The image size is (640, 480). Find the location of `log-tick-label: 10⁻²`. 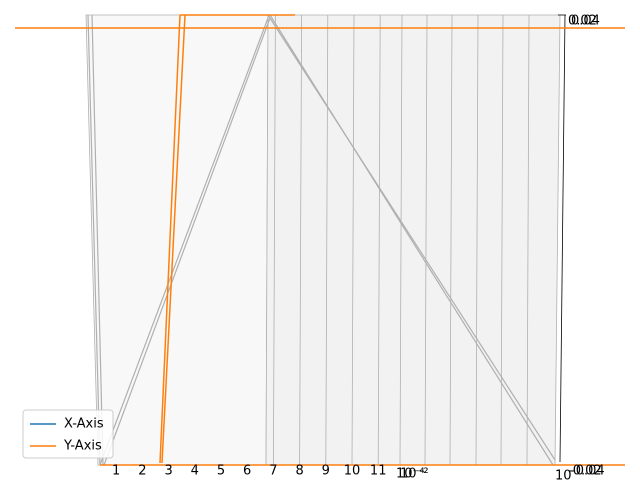

log-tick-label: 10⁻² is located at coordinates (414, 473).